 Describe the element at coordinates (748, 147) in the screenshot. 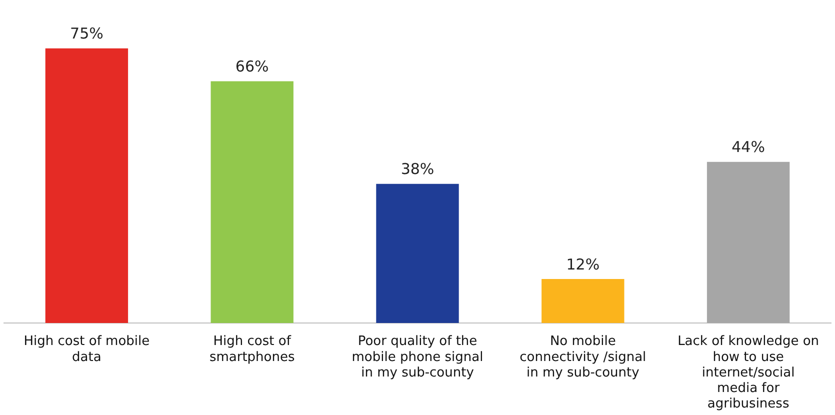

I see `data-label: 44%` at that location.